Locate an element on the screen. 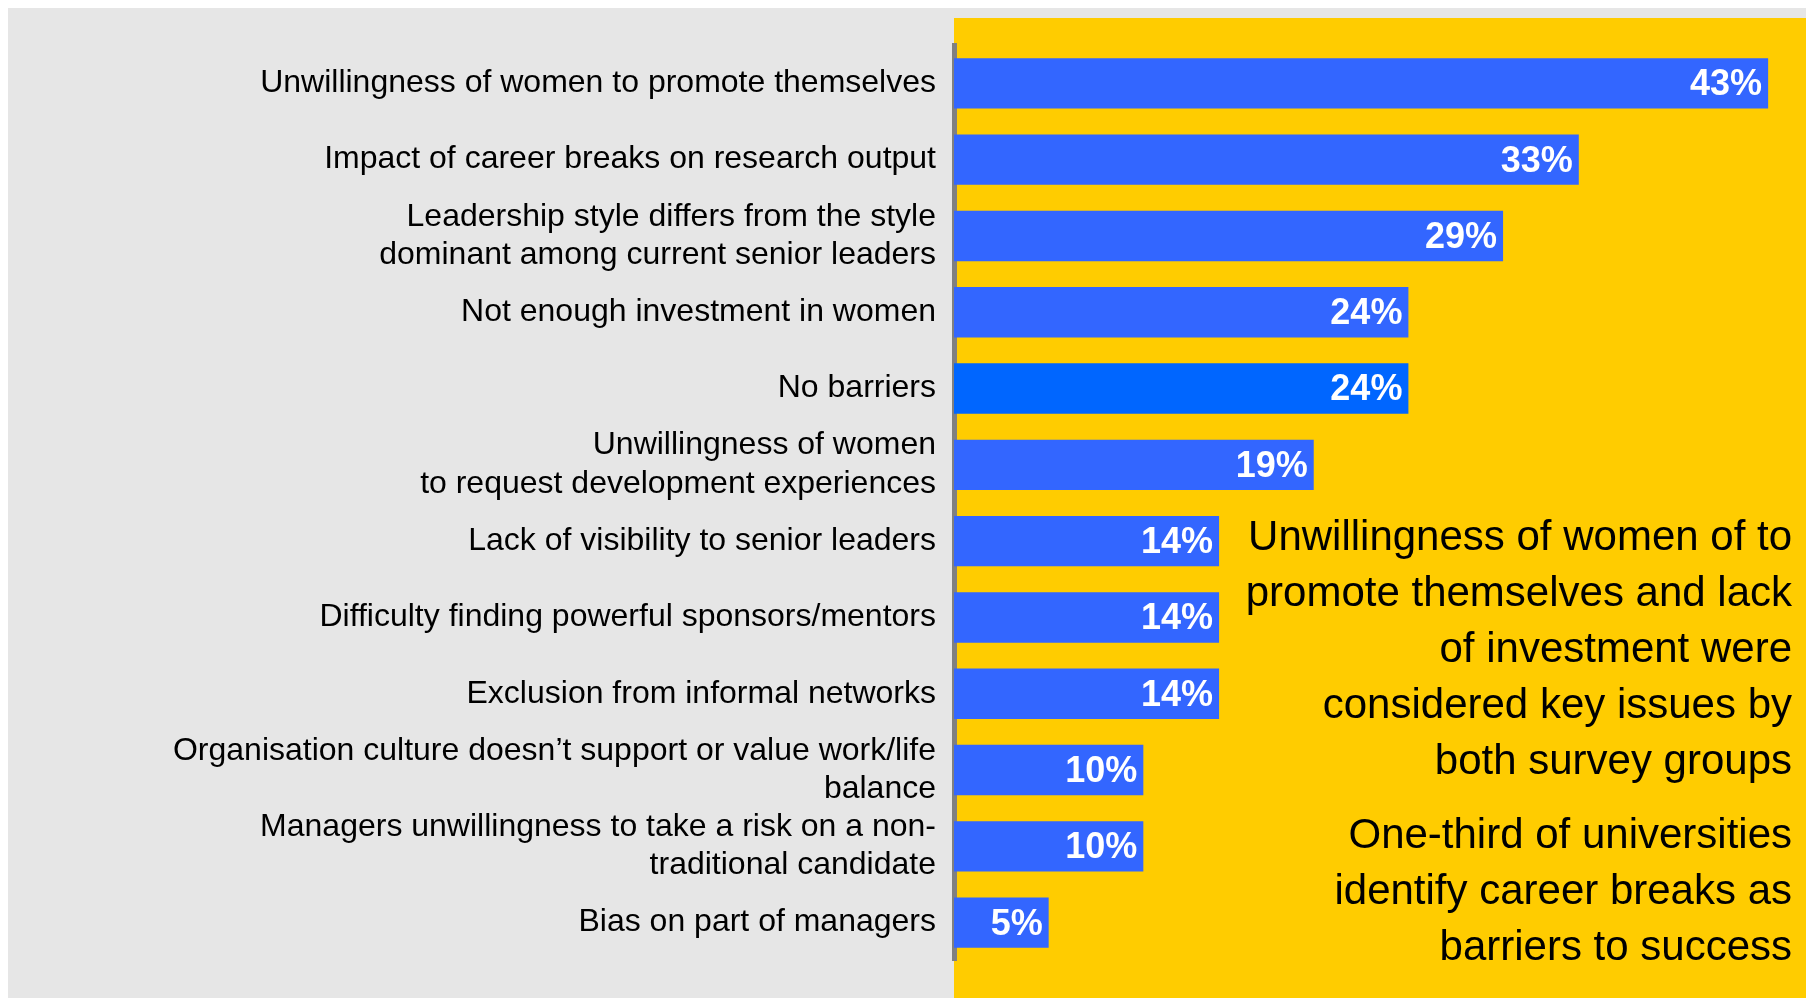 This screenshot has width=1814, height=1007. y-tick-label: Organisation culture doesn’t support or value work/life balance is located at coordinates (554, 768).